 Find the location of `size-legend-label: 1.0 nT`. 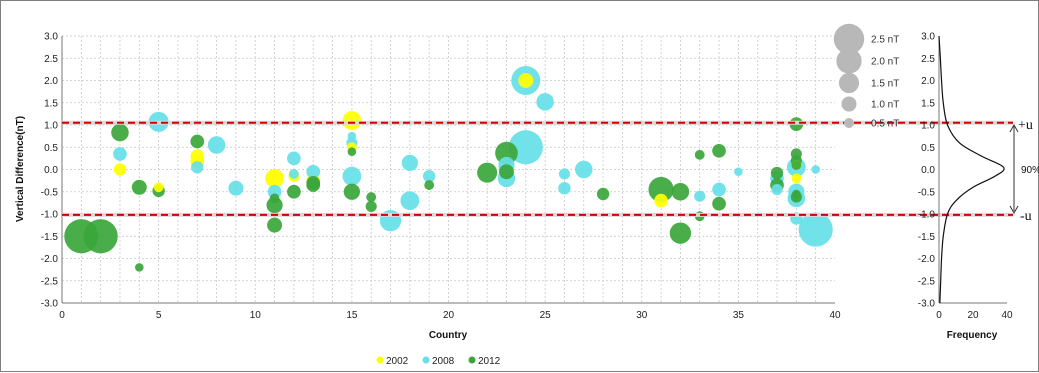

size-legend-label: 1.0 nT is located at coordinates (885, 105).